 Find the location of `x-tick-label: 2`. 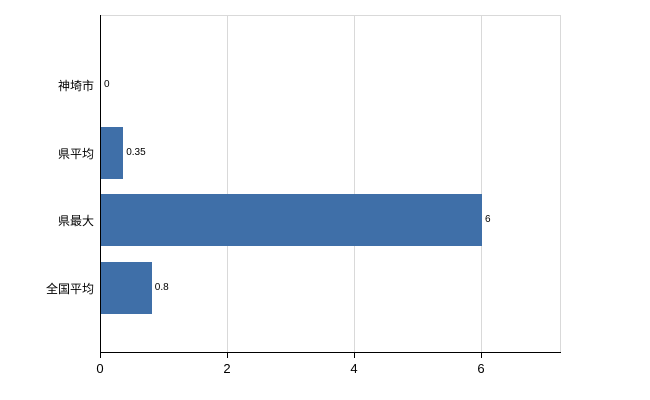

x-tick-label: 2 is located at coordinates (227, 368).